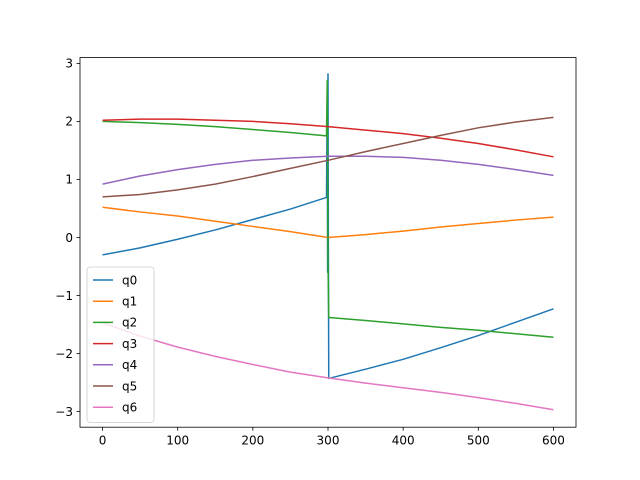 This screenshot has width=640, height=480. I want to click on x-tick-label: 300, so click(328, 441).